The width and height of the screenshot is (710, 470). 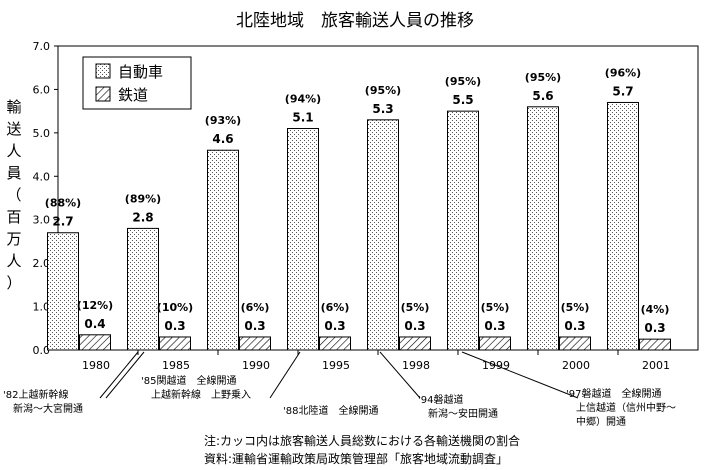 What do you see at coordinates (42, 350) in the screenshot?
I see `y-tick-label: 0.0` at bounding box center [42, 350].